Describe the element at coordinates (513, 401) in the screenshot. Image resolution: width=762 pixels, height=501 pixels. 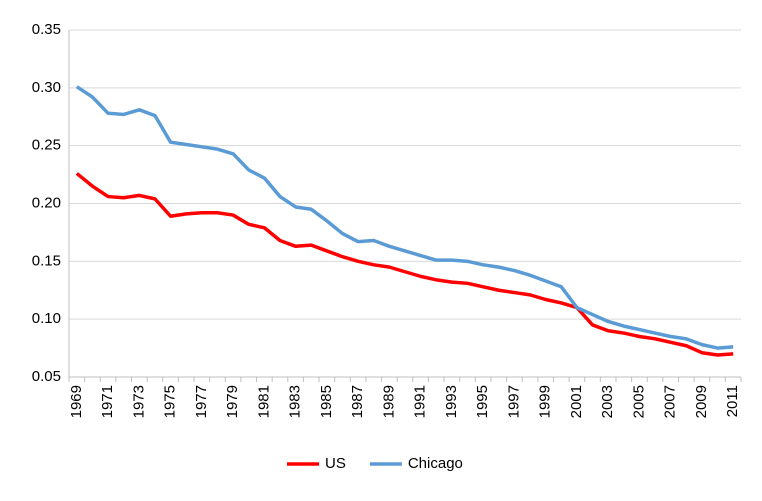
I see `x-tick-label: 1997` at that location.